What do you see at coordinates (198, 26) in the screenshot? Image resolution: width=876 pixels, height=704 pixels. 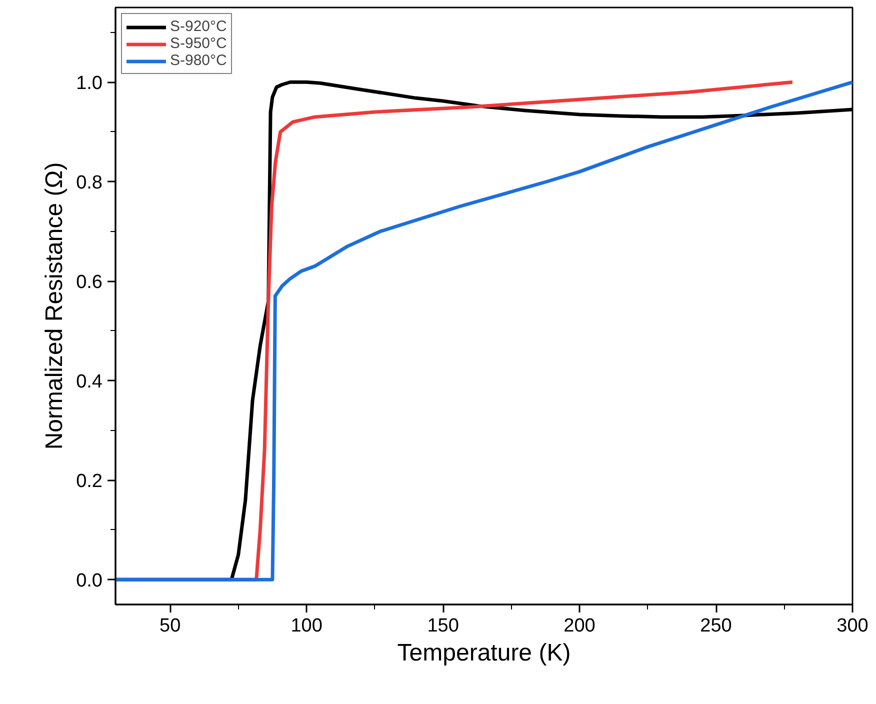 I see `legend-label: S-920°C` at bounding box center [198, 26].